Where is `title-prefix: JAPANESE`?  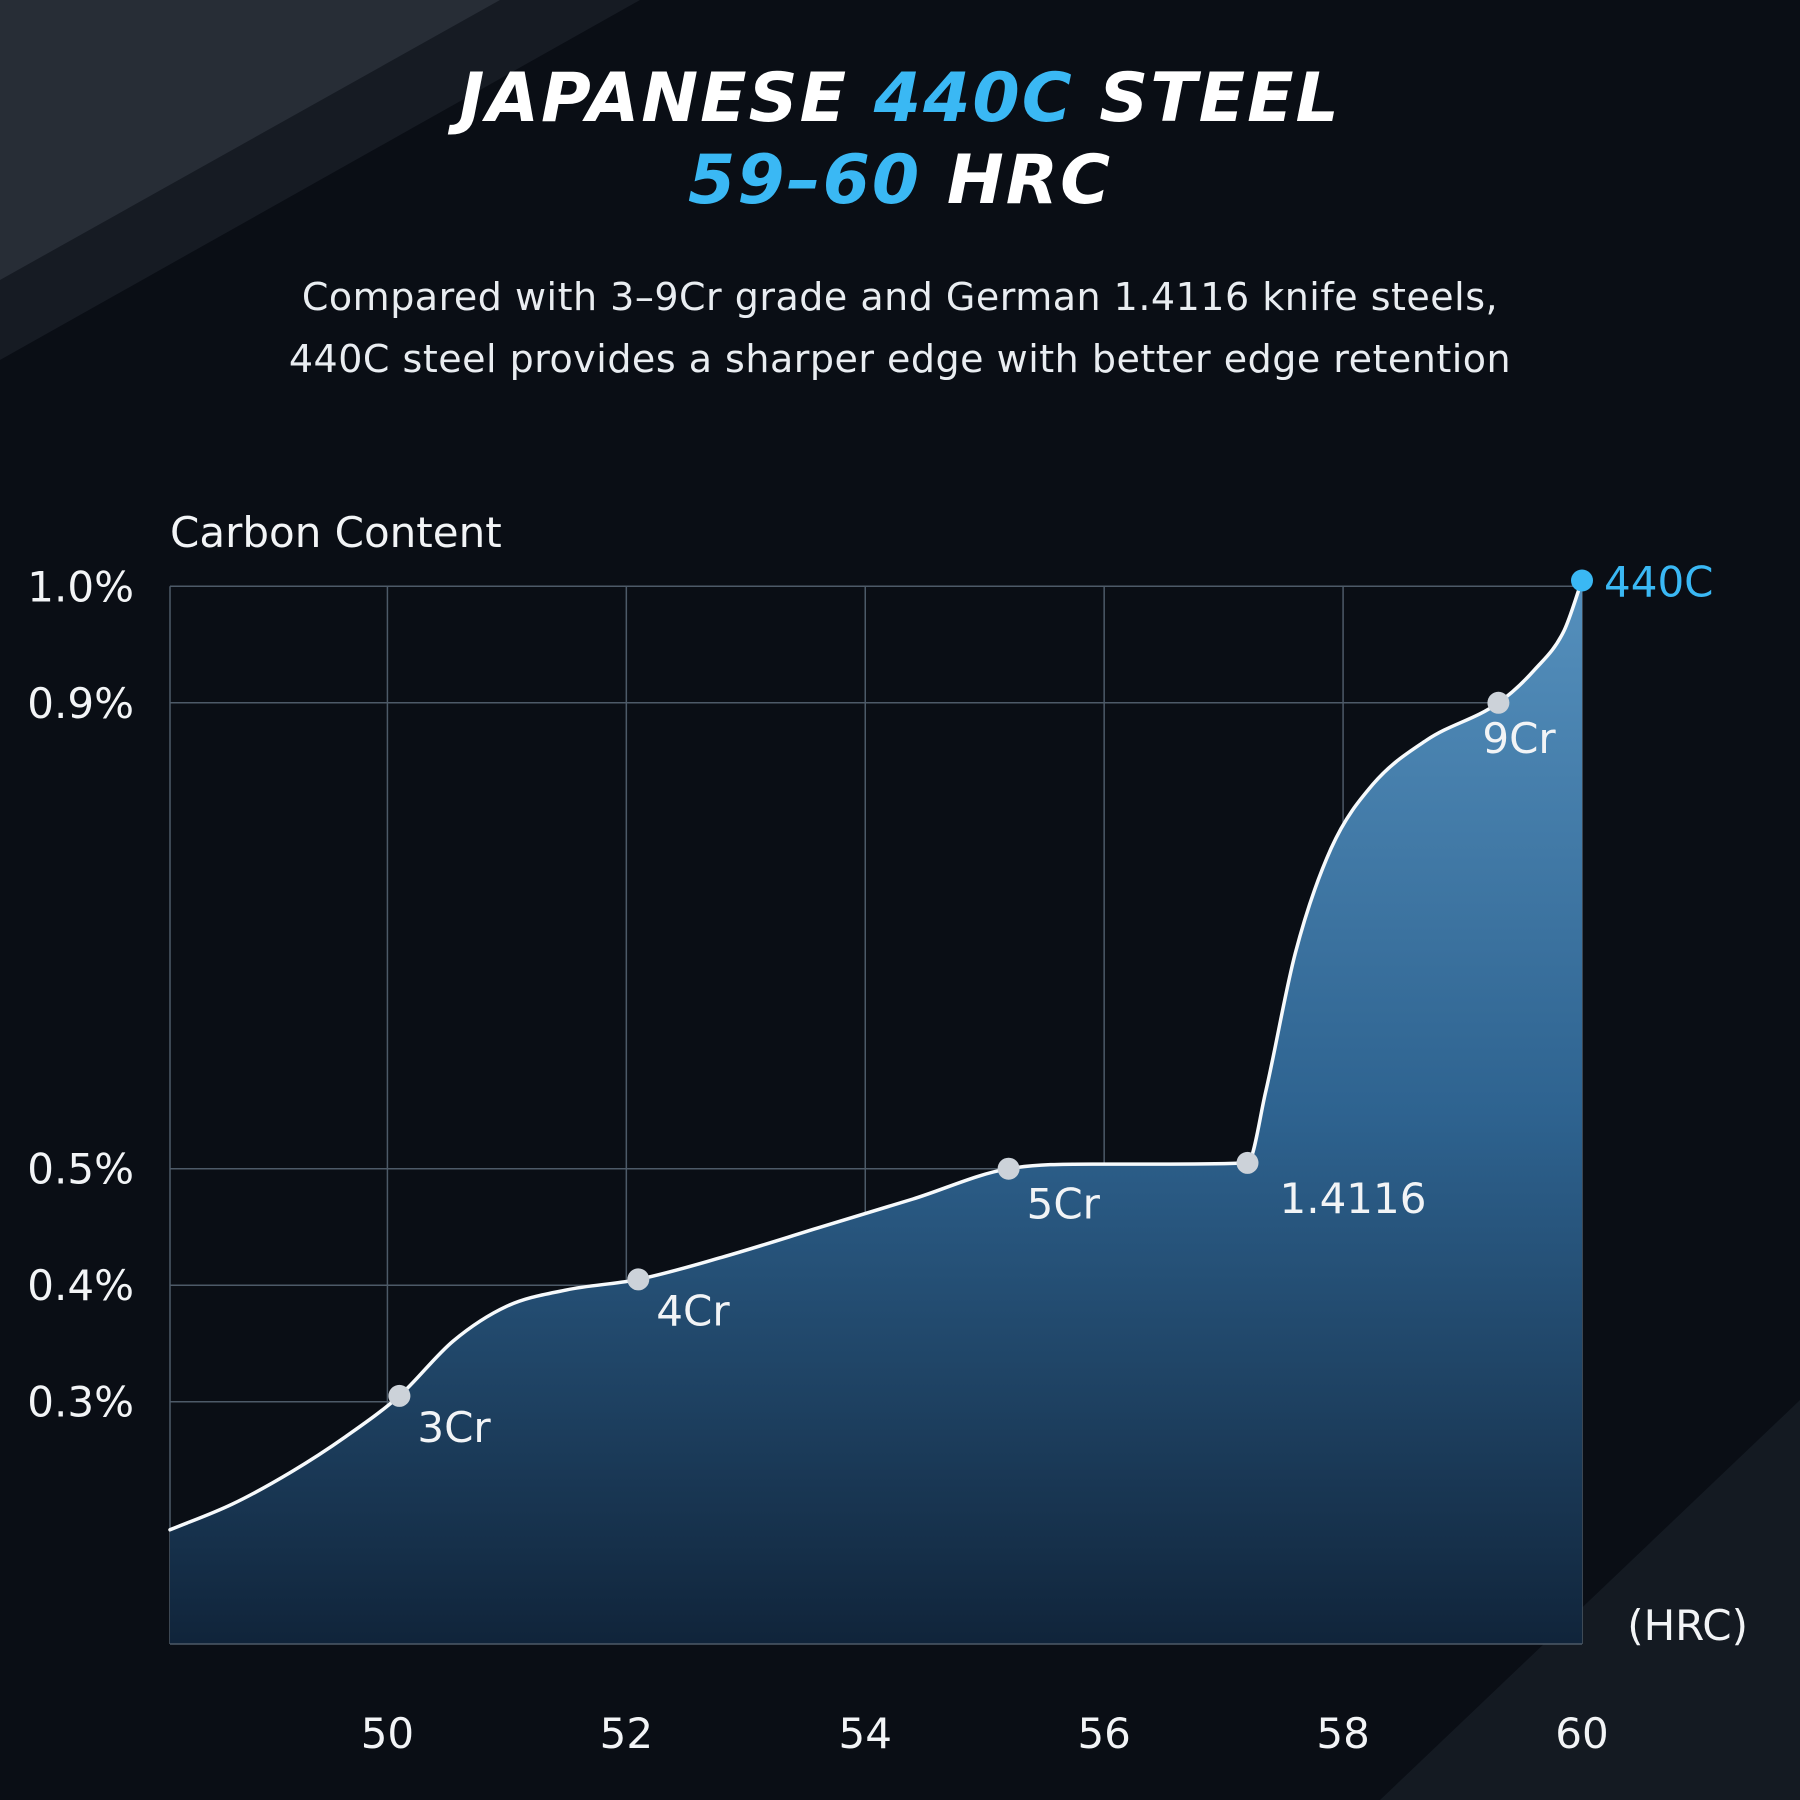
title-prefix: JAPANESE is located at coordinates (666, 98).